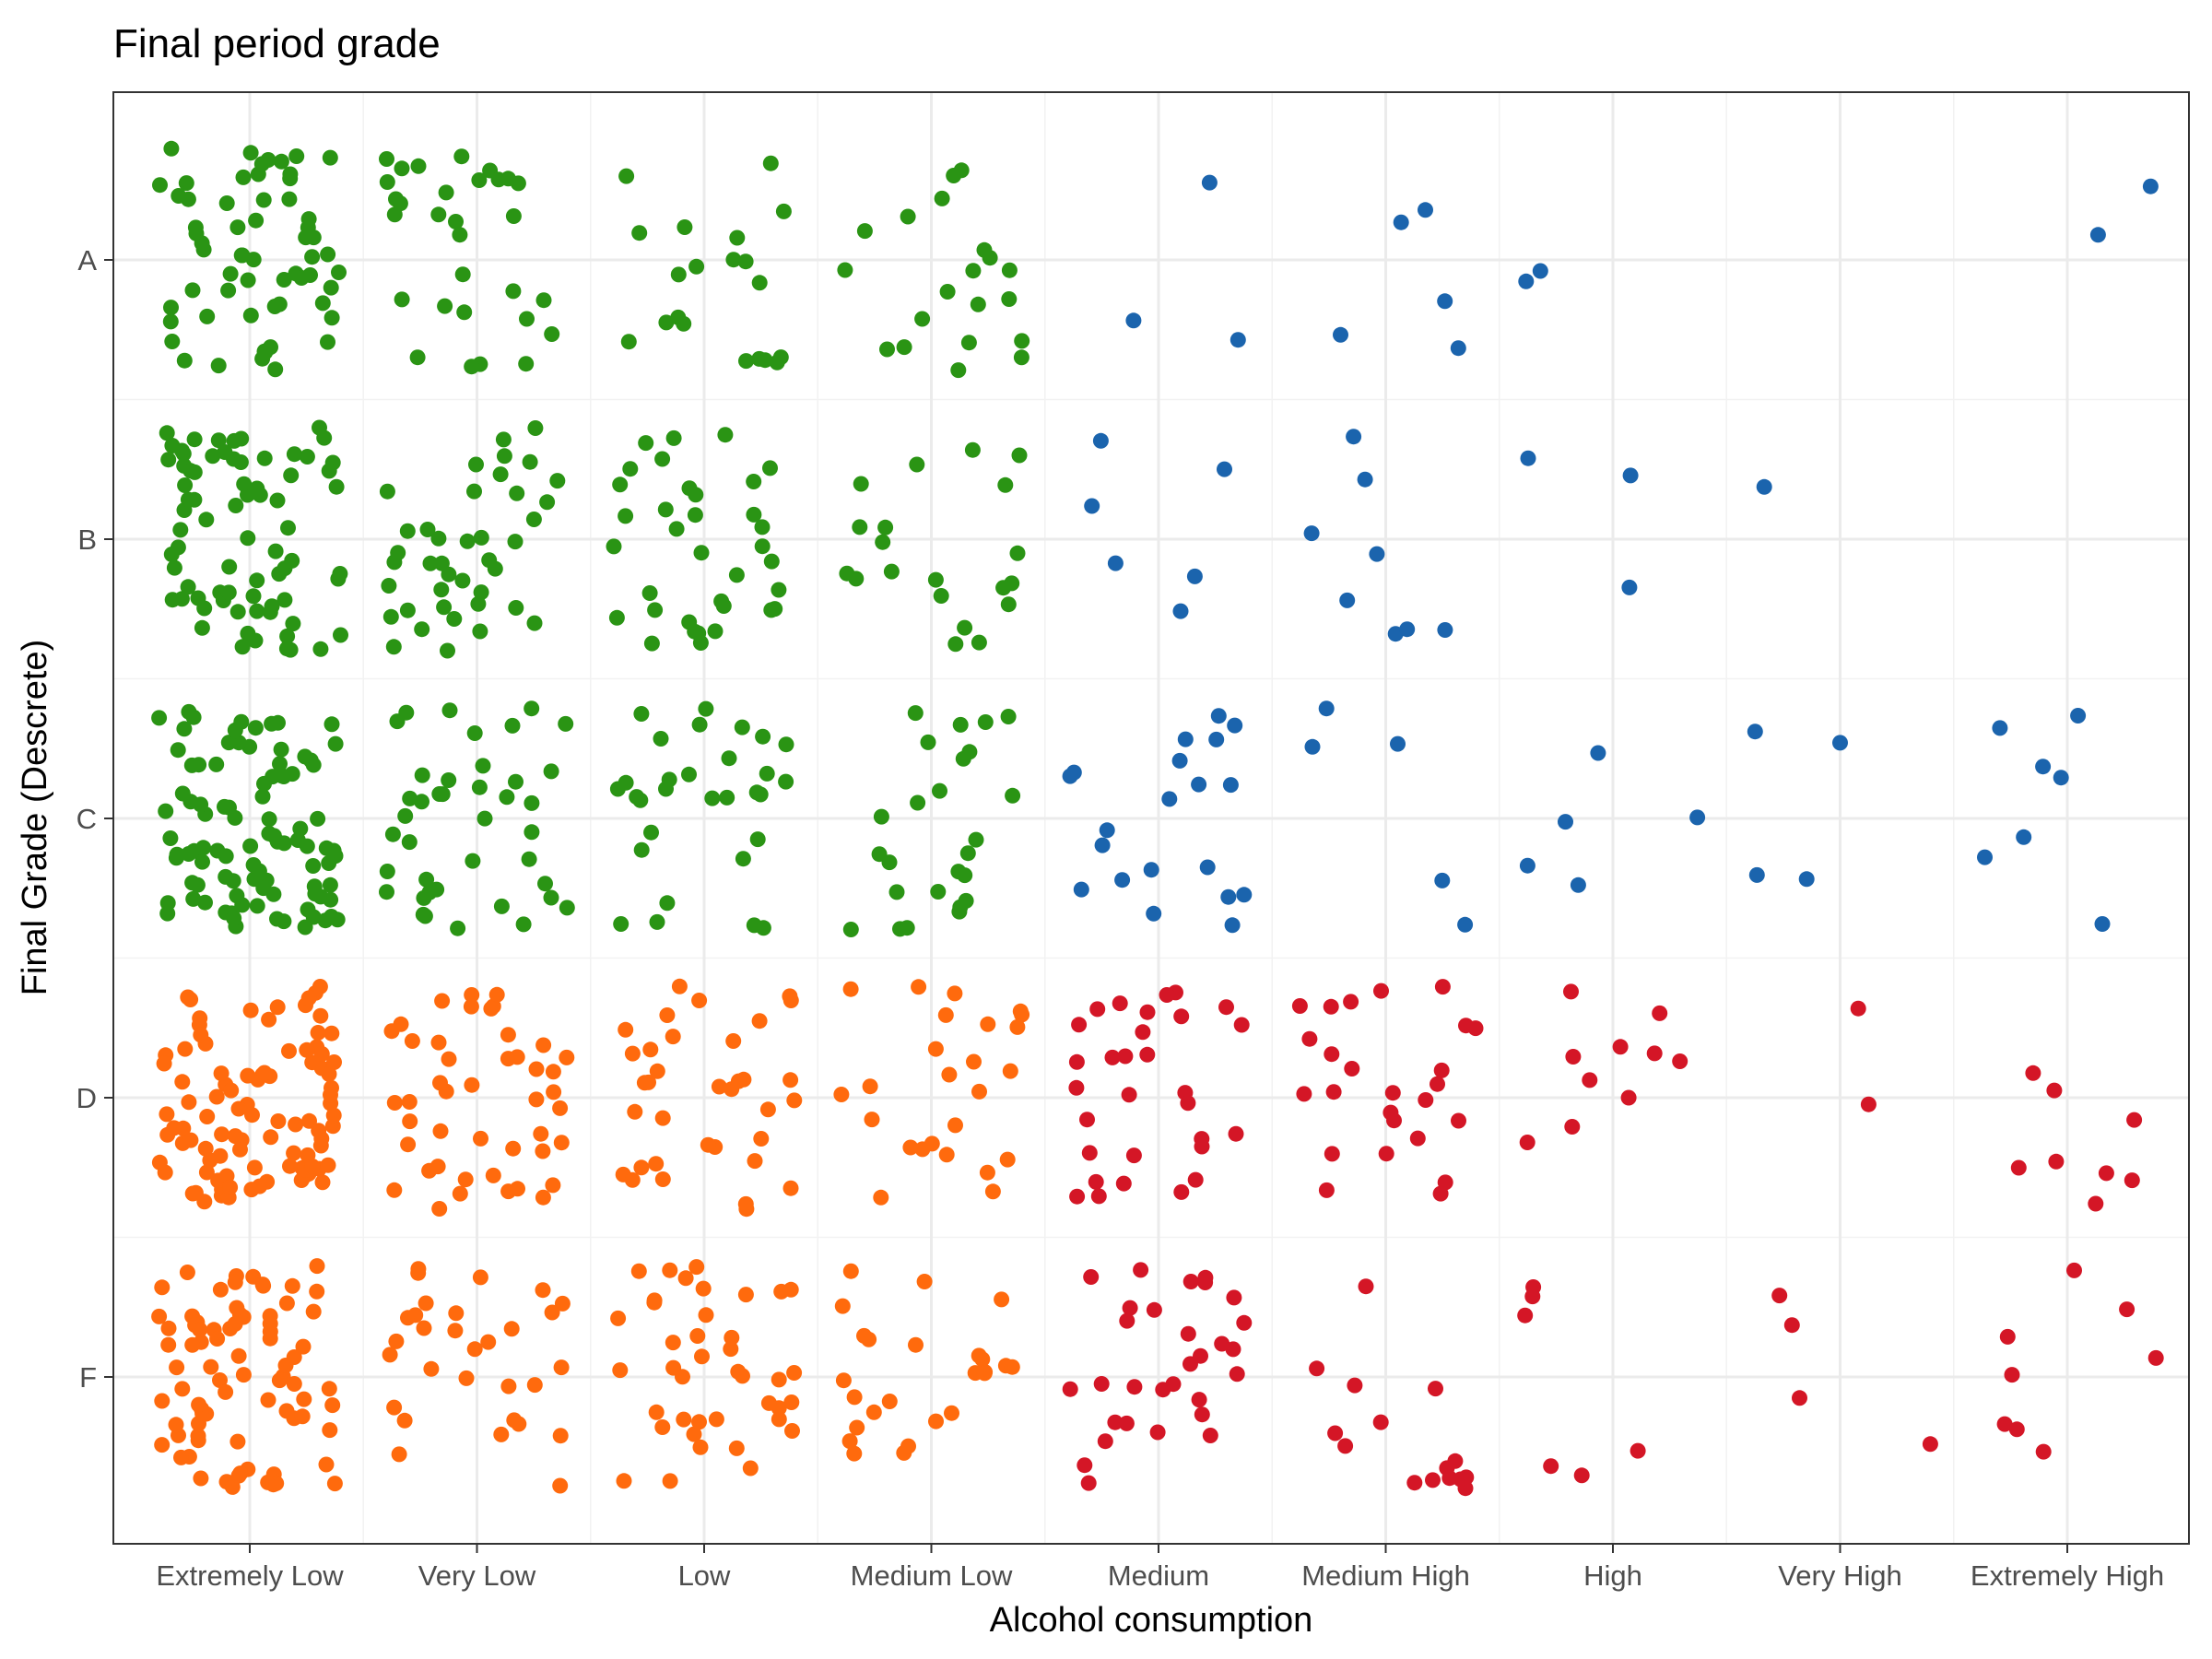  I want to click on y-tick-label: B, so click(87, 540).